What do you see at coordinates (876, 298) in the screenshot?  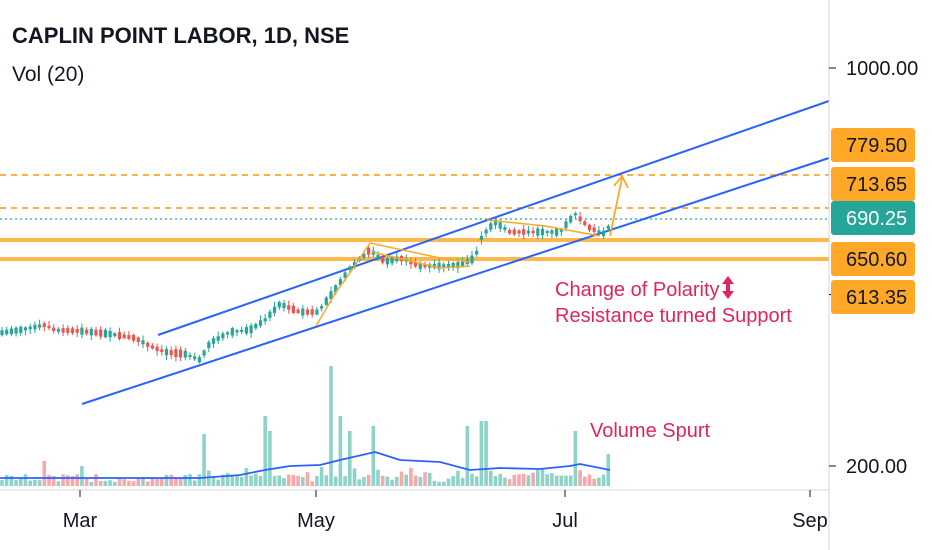 I see `price-tag-label: 613.35` at bounding box center [876, 298].